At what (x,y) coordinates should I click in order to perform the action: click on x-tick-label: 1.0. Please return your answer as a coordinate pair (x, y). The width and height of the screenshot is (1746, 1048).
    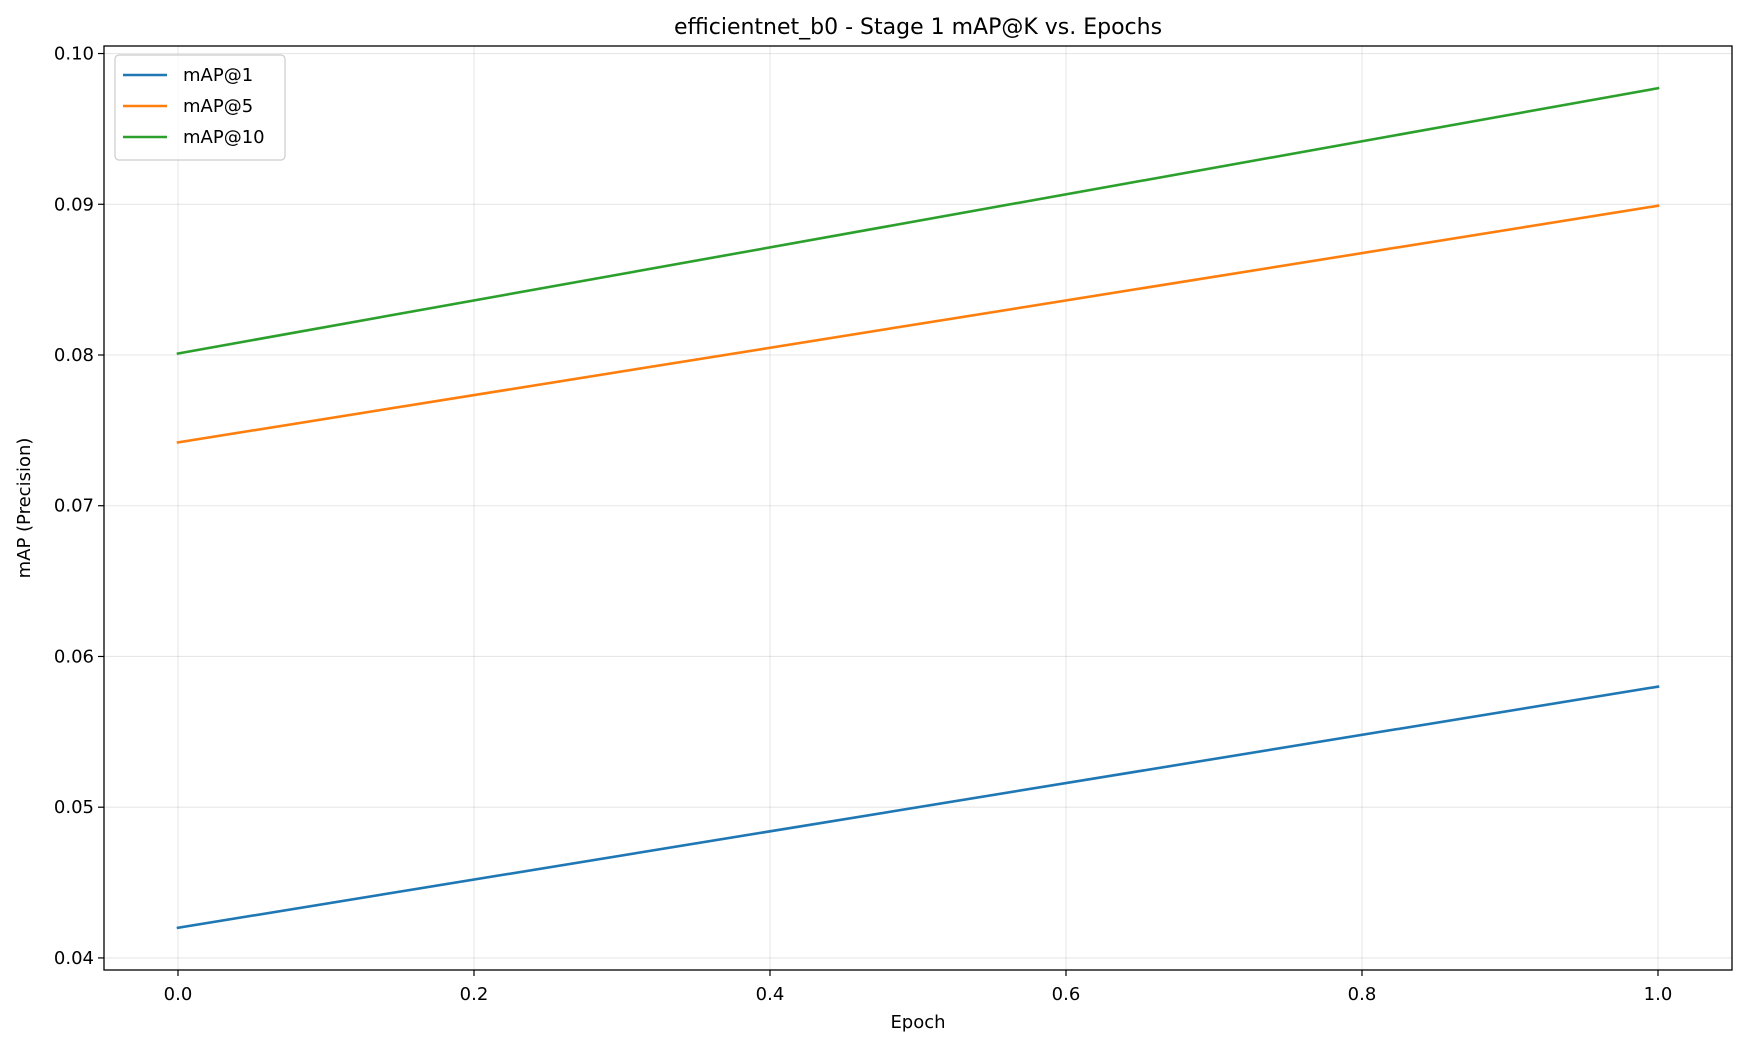
    Looking at the image, I should click on (1658, 994).